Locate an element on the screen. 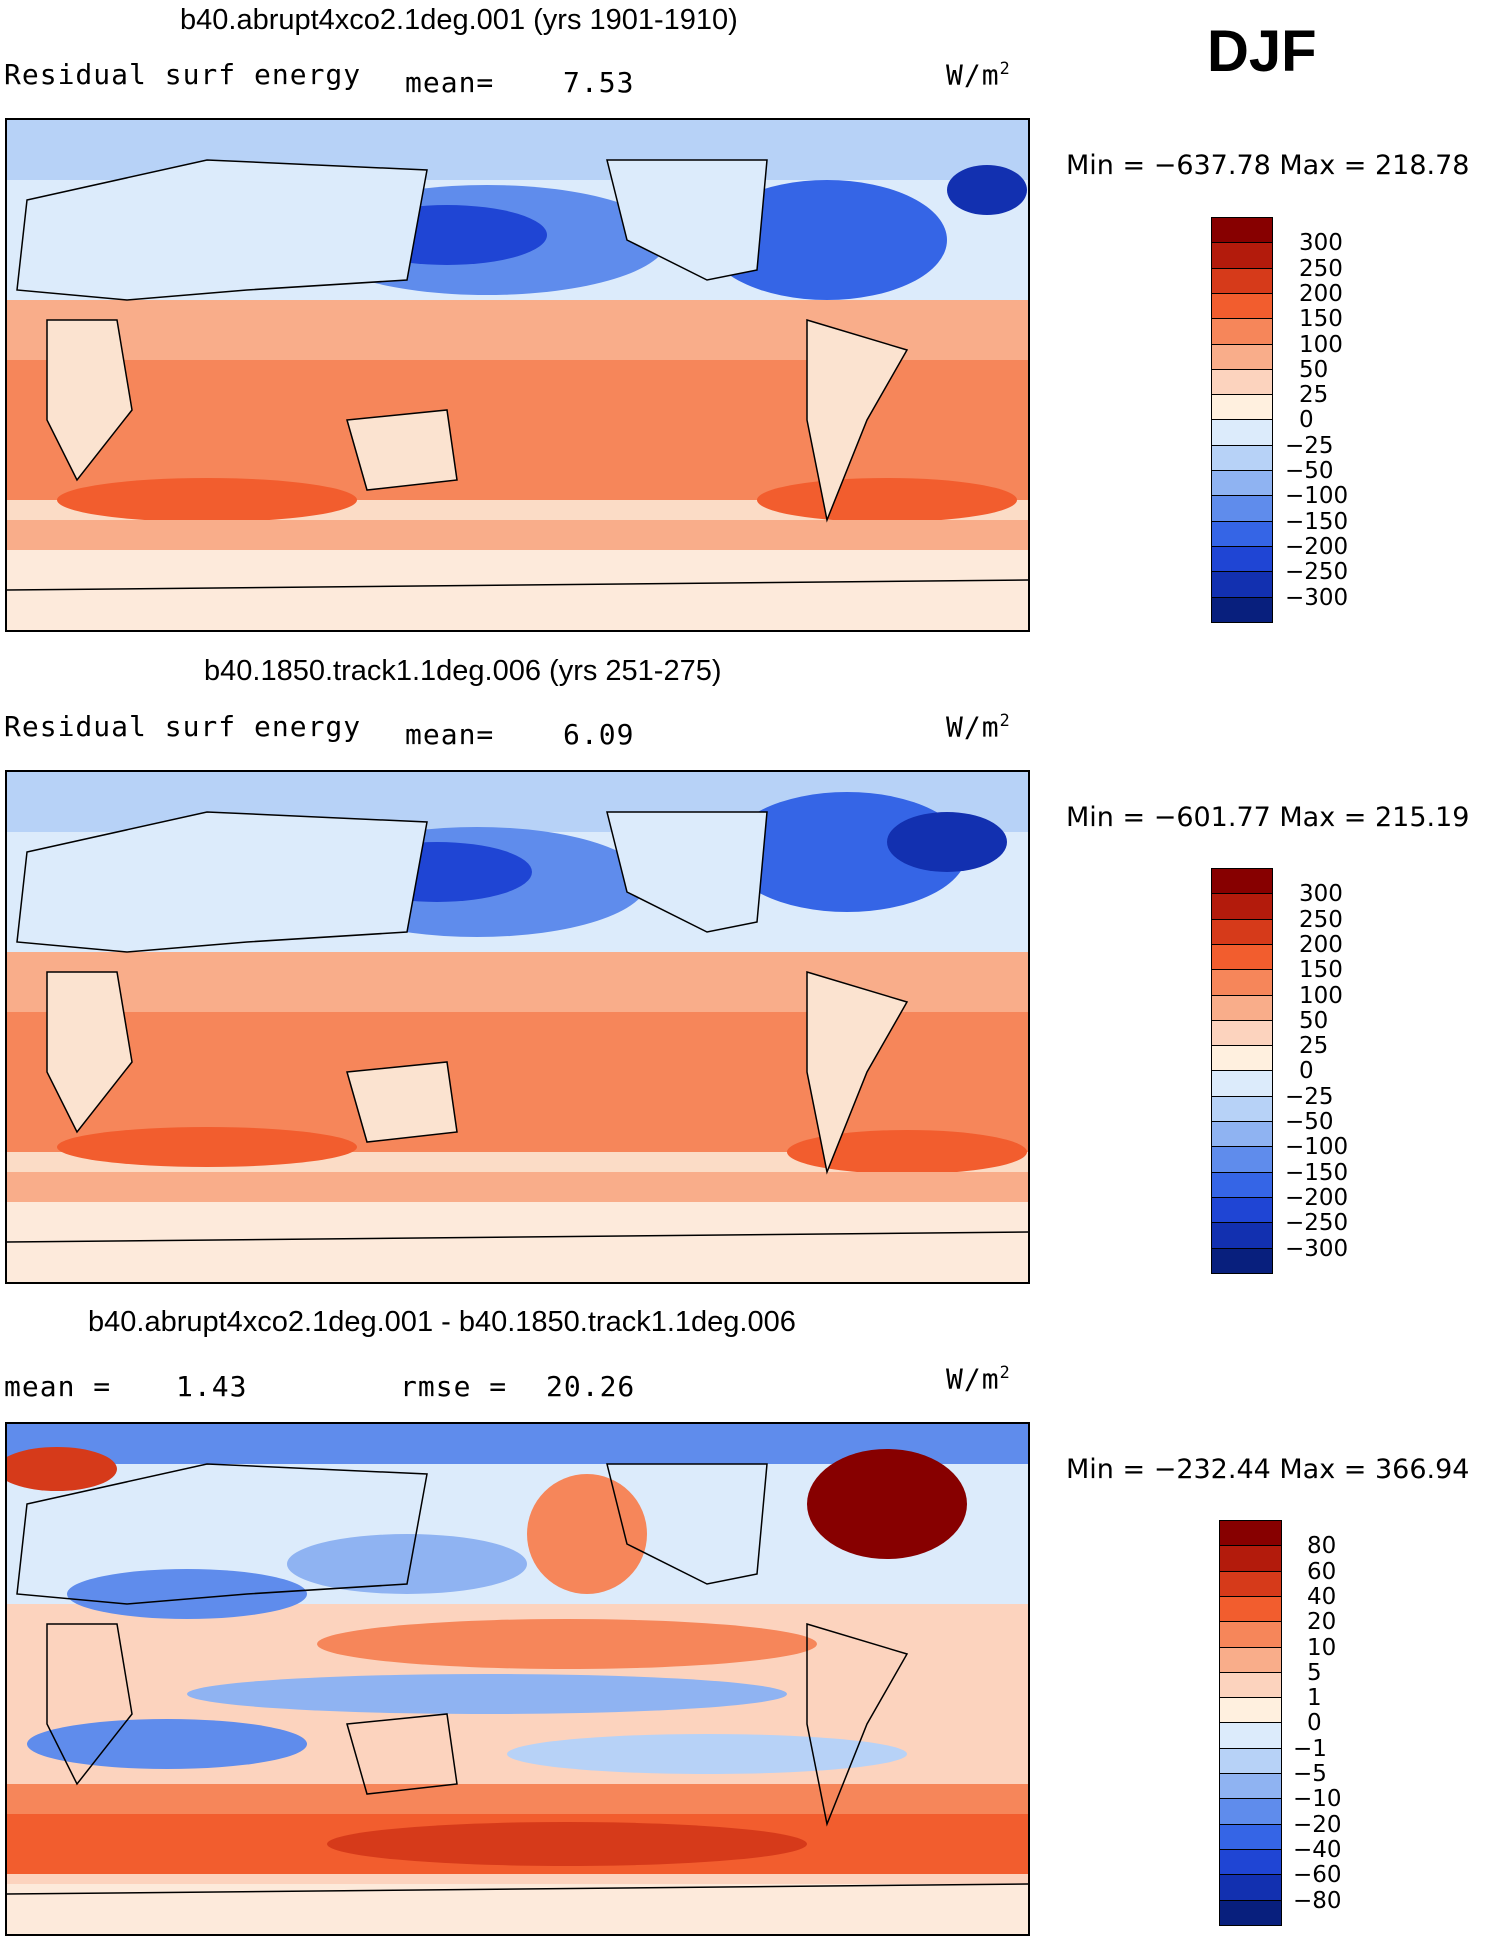 The image size is (1499, 1940). colorbar-tick-label: 100 is located at coordinates (1321, 995).